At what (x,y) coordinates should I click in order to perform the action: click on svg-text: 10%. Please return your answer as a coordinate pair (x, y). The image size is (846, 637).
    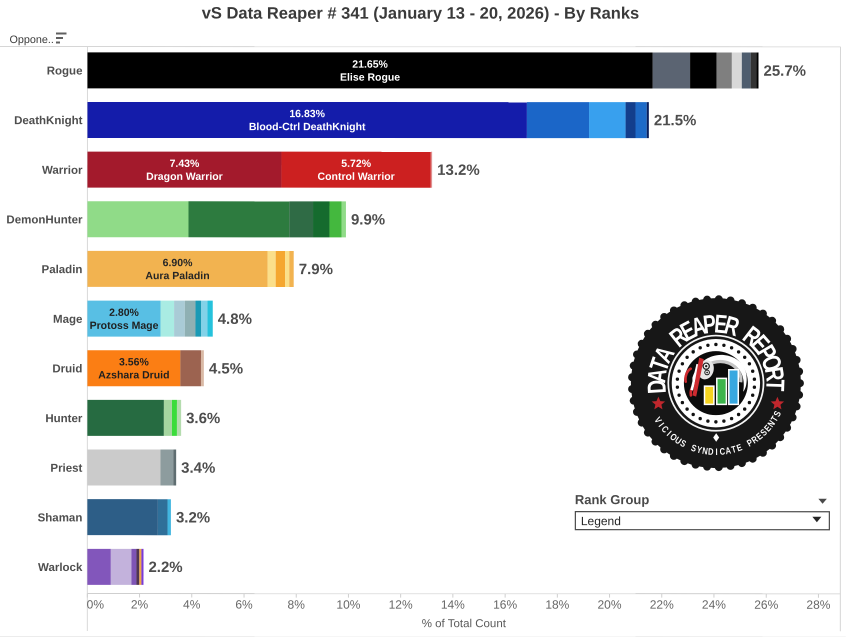
    Looking at the image, I should click on (348, 605).